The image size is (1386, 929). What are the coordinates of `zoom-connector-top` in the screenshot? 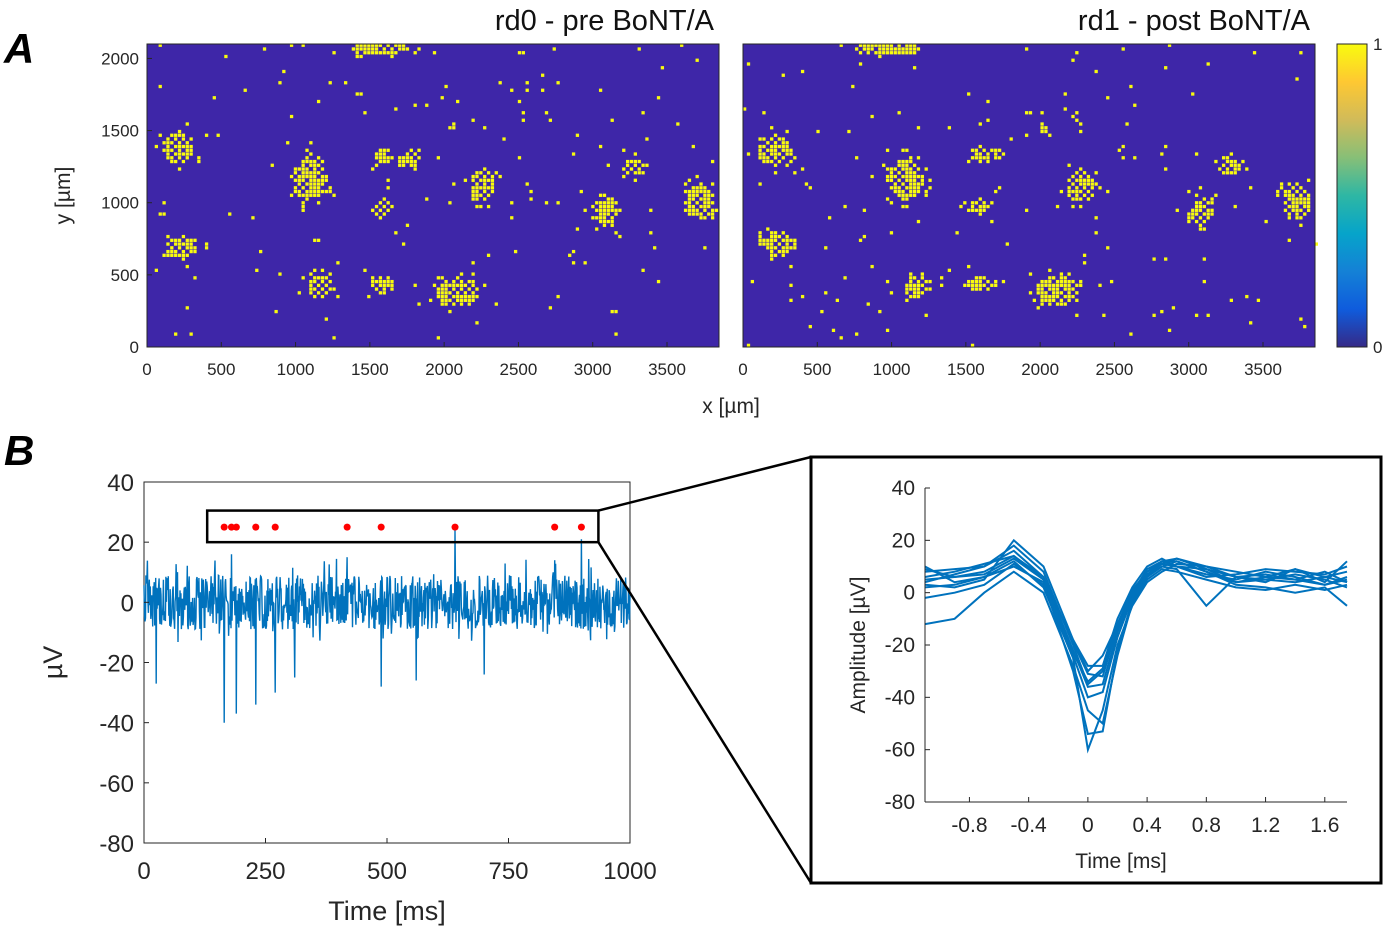 It's located at (705, 483).